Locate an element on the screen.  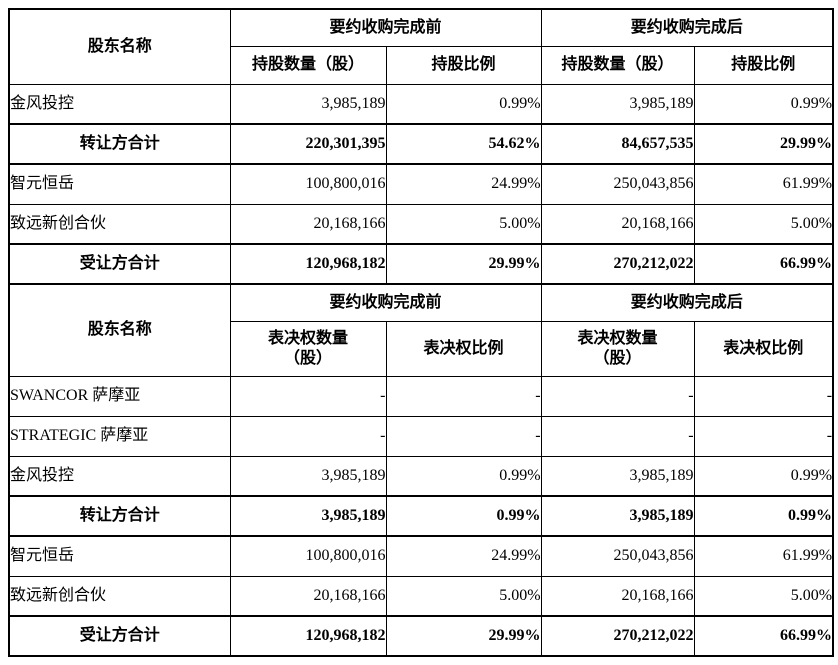
after-qty-cell: 84,657,535 is located at coordinates (617, 144).